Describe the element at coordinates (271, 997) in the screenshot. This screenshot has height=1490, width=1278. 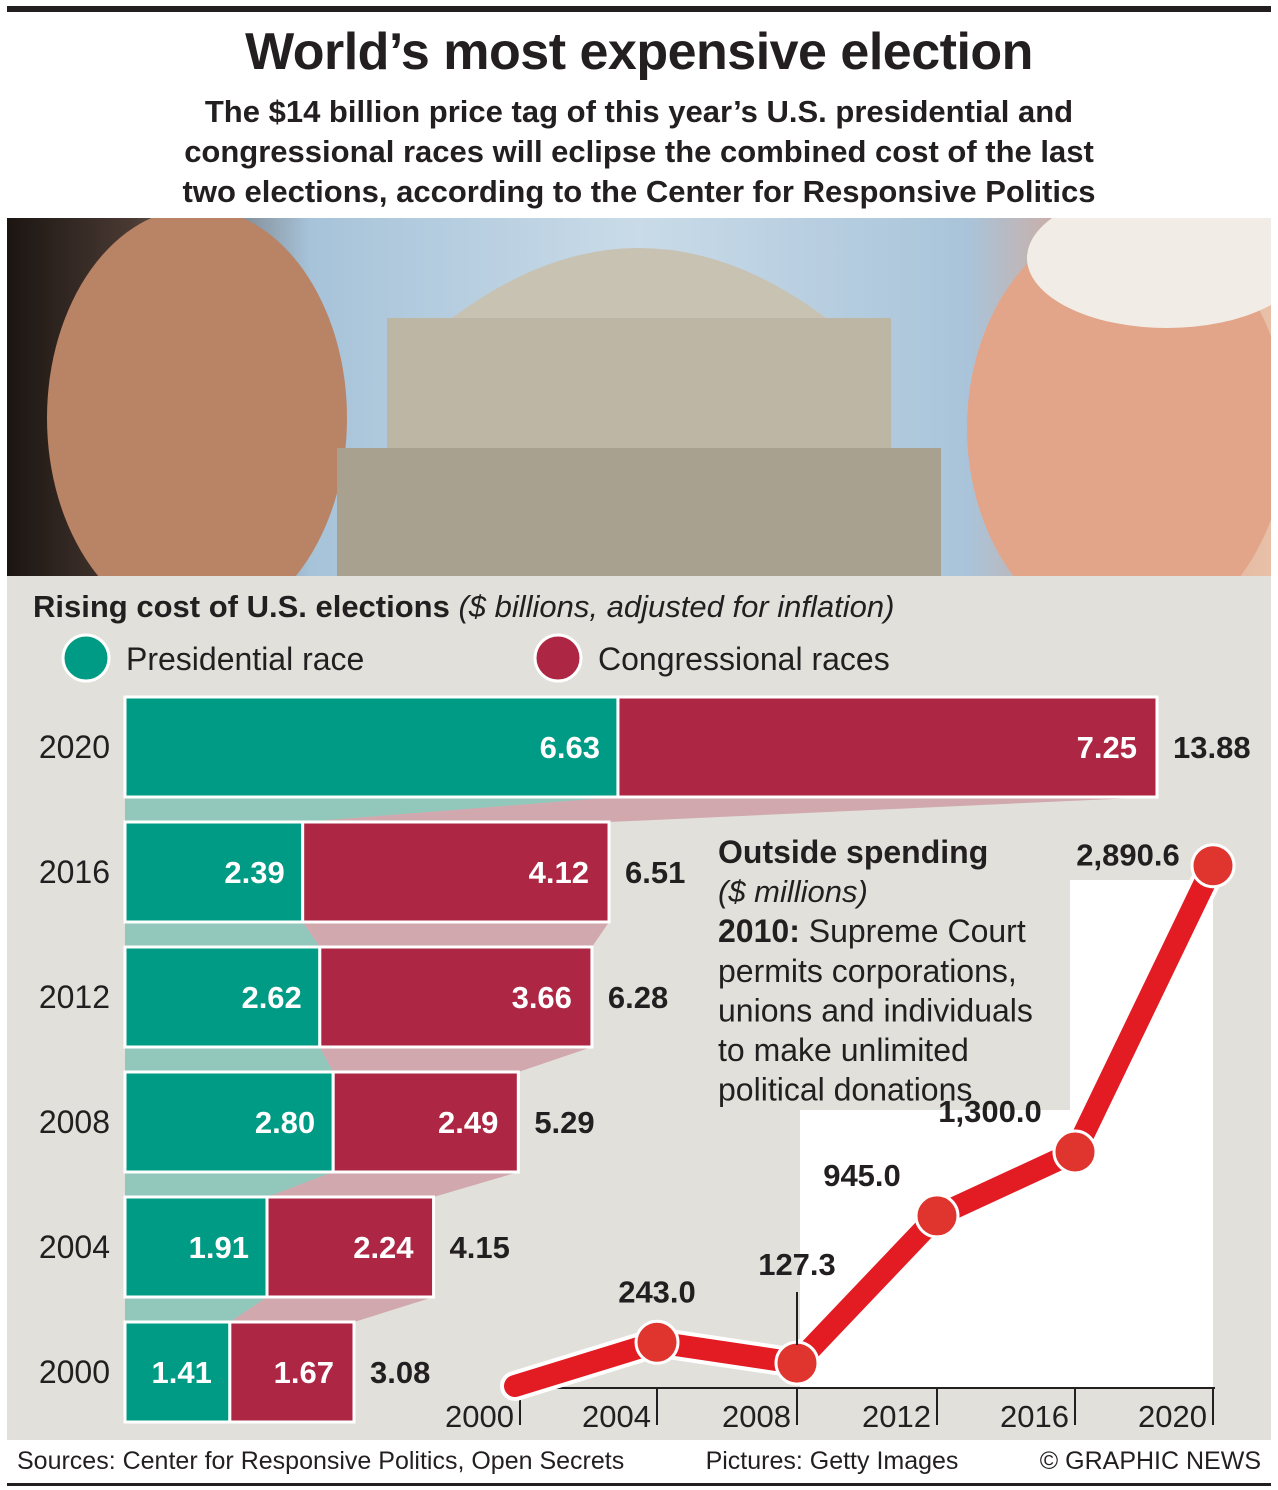
I see `value-label-presidential: 2.62` at that location.